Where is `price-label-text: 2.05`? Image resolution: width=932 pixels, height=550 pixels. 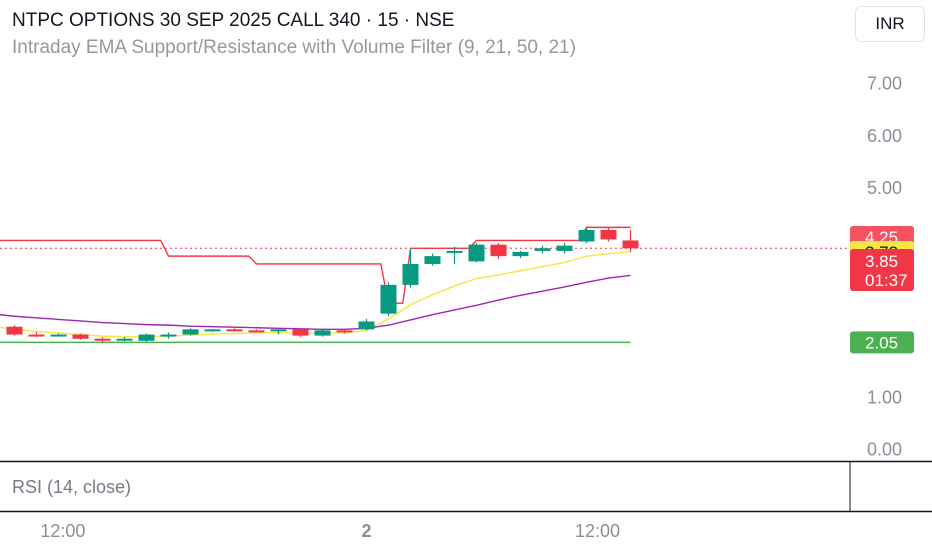 price-label-text: 2.05 is located at coordinates (881, 342).